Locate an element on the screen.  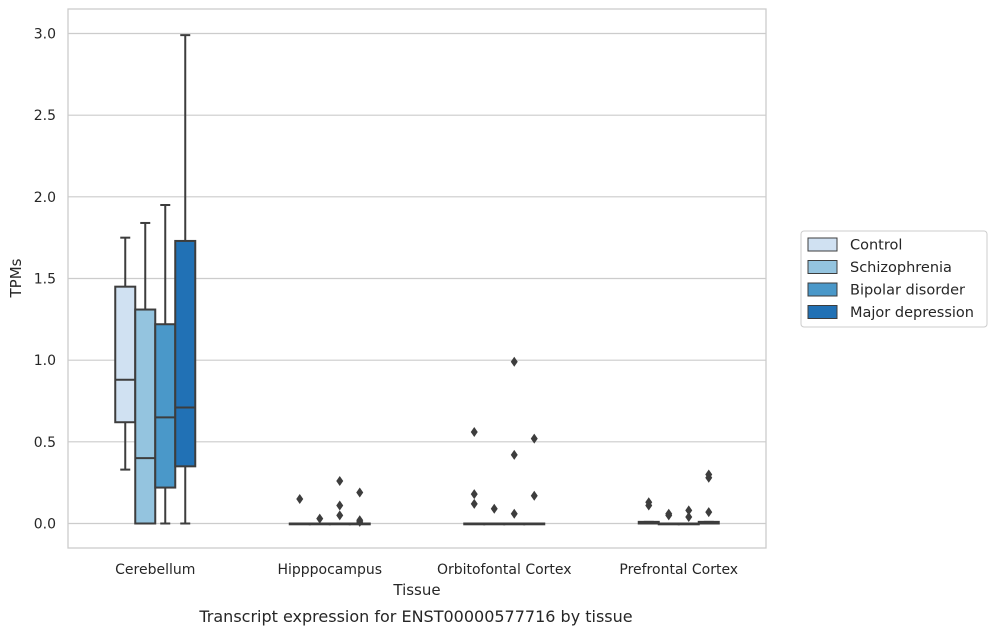
legend-label: Schizophrenia is located at coordinates (901, 268).